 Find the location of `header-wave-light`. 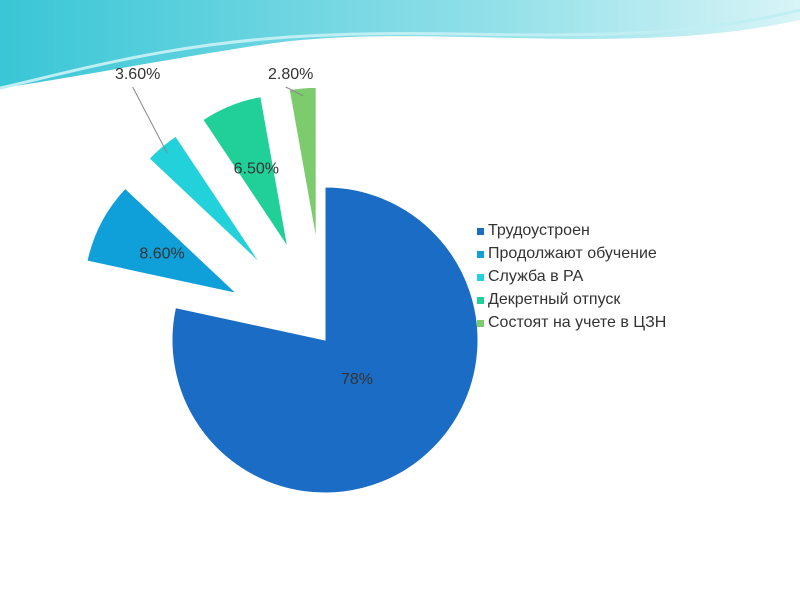

header-wave-light is located at coordinates (400, 49).